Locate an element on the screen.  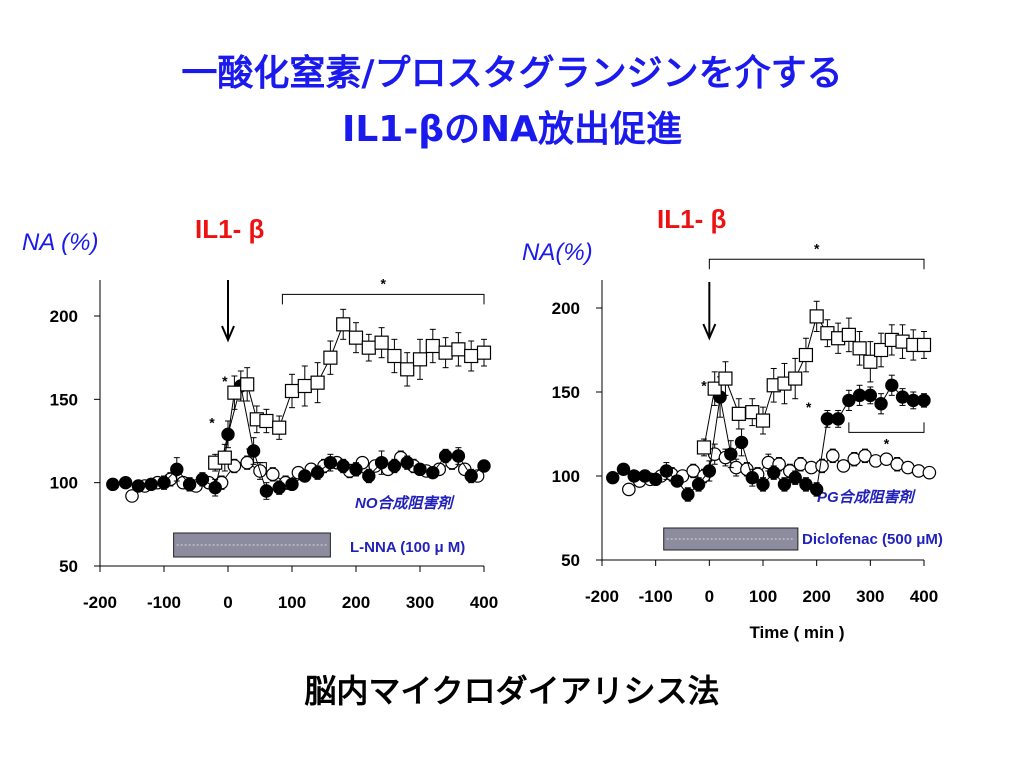
y-tick-label: 150 is located at coordinates (64, 399).